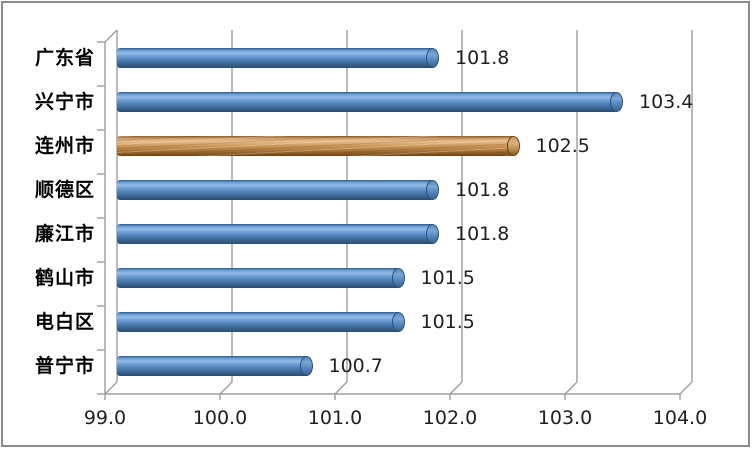  Describe the element at coordinates (666, 102) in the screenshot. I see `bar-data-label: 103.4` at that location.